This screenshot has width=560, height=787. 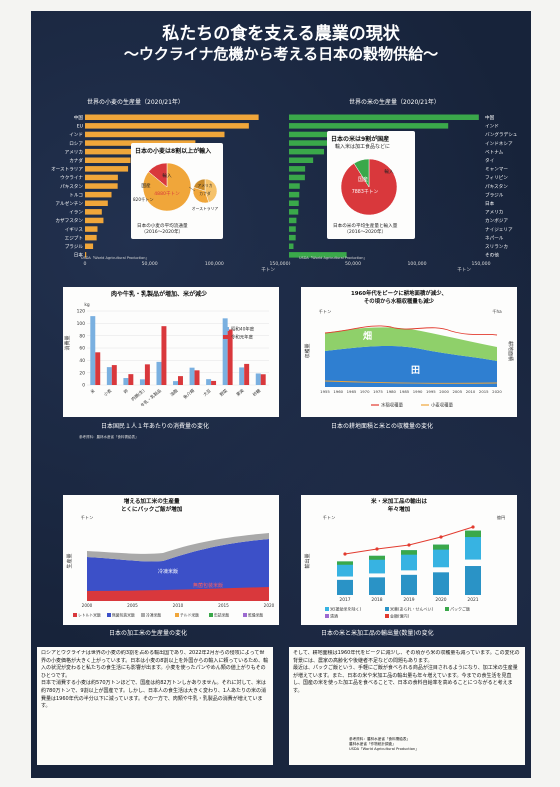 What do you see at coordinates (394, 102) in the screenshot?
I see `rice-chart-title: 世界の米の生産量（2020/21年）` at bounding box center [394, 102].